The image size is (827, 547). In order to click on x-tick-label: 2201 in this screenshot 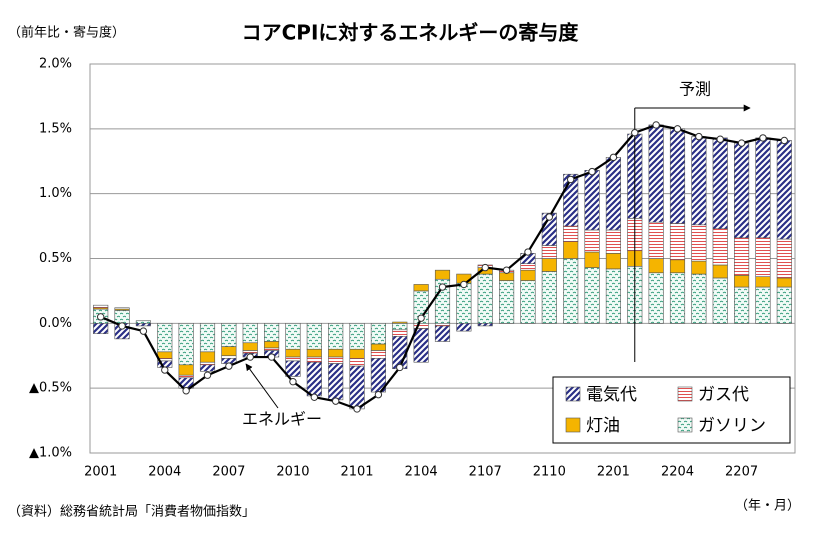, I will do `click(613, 472)`.